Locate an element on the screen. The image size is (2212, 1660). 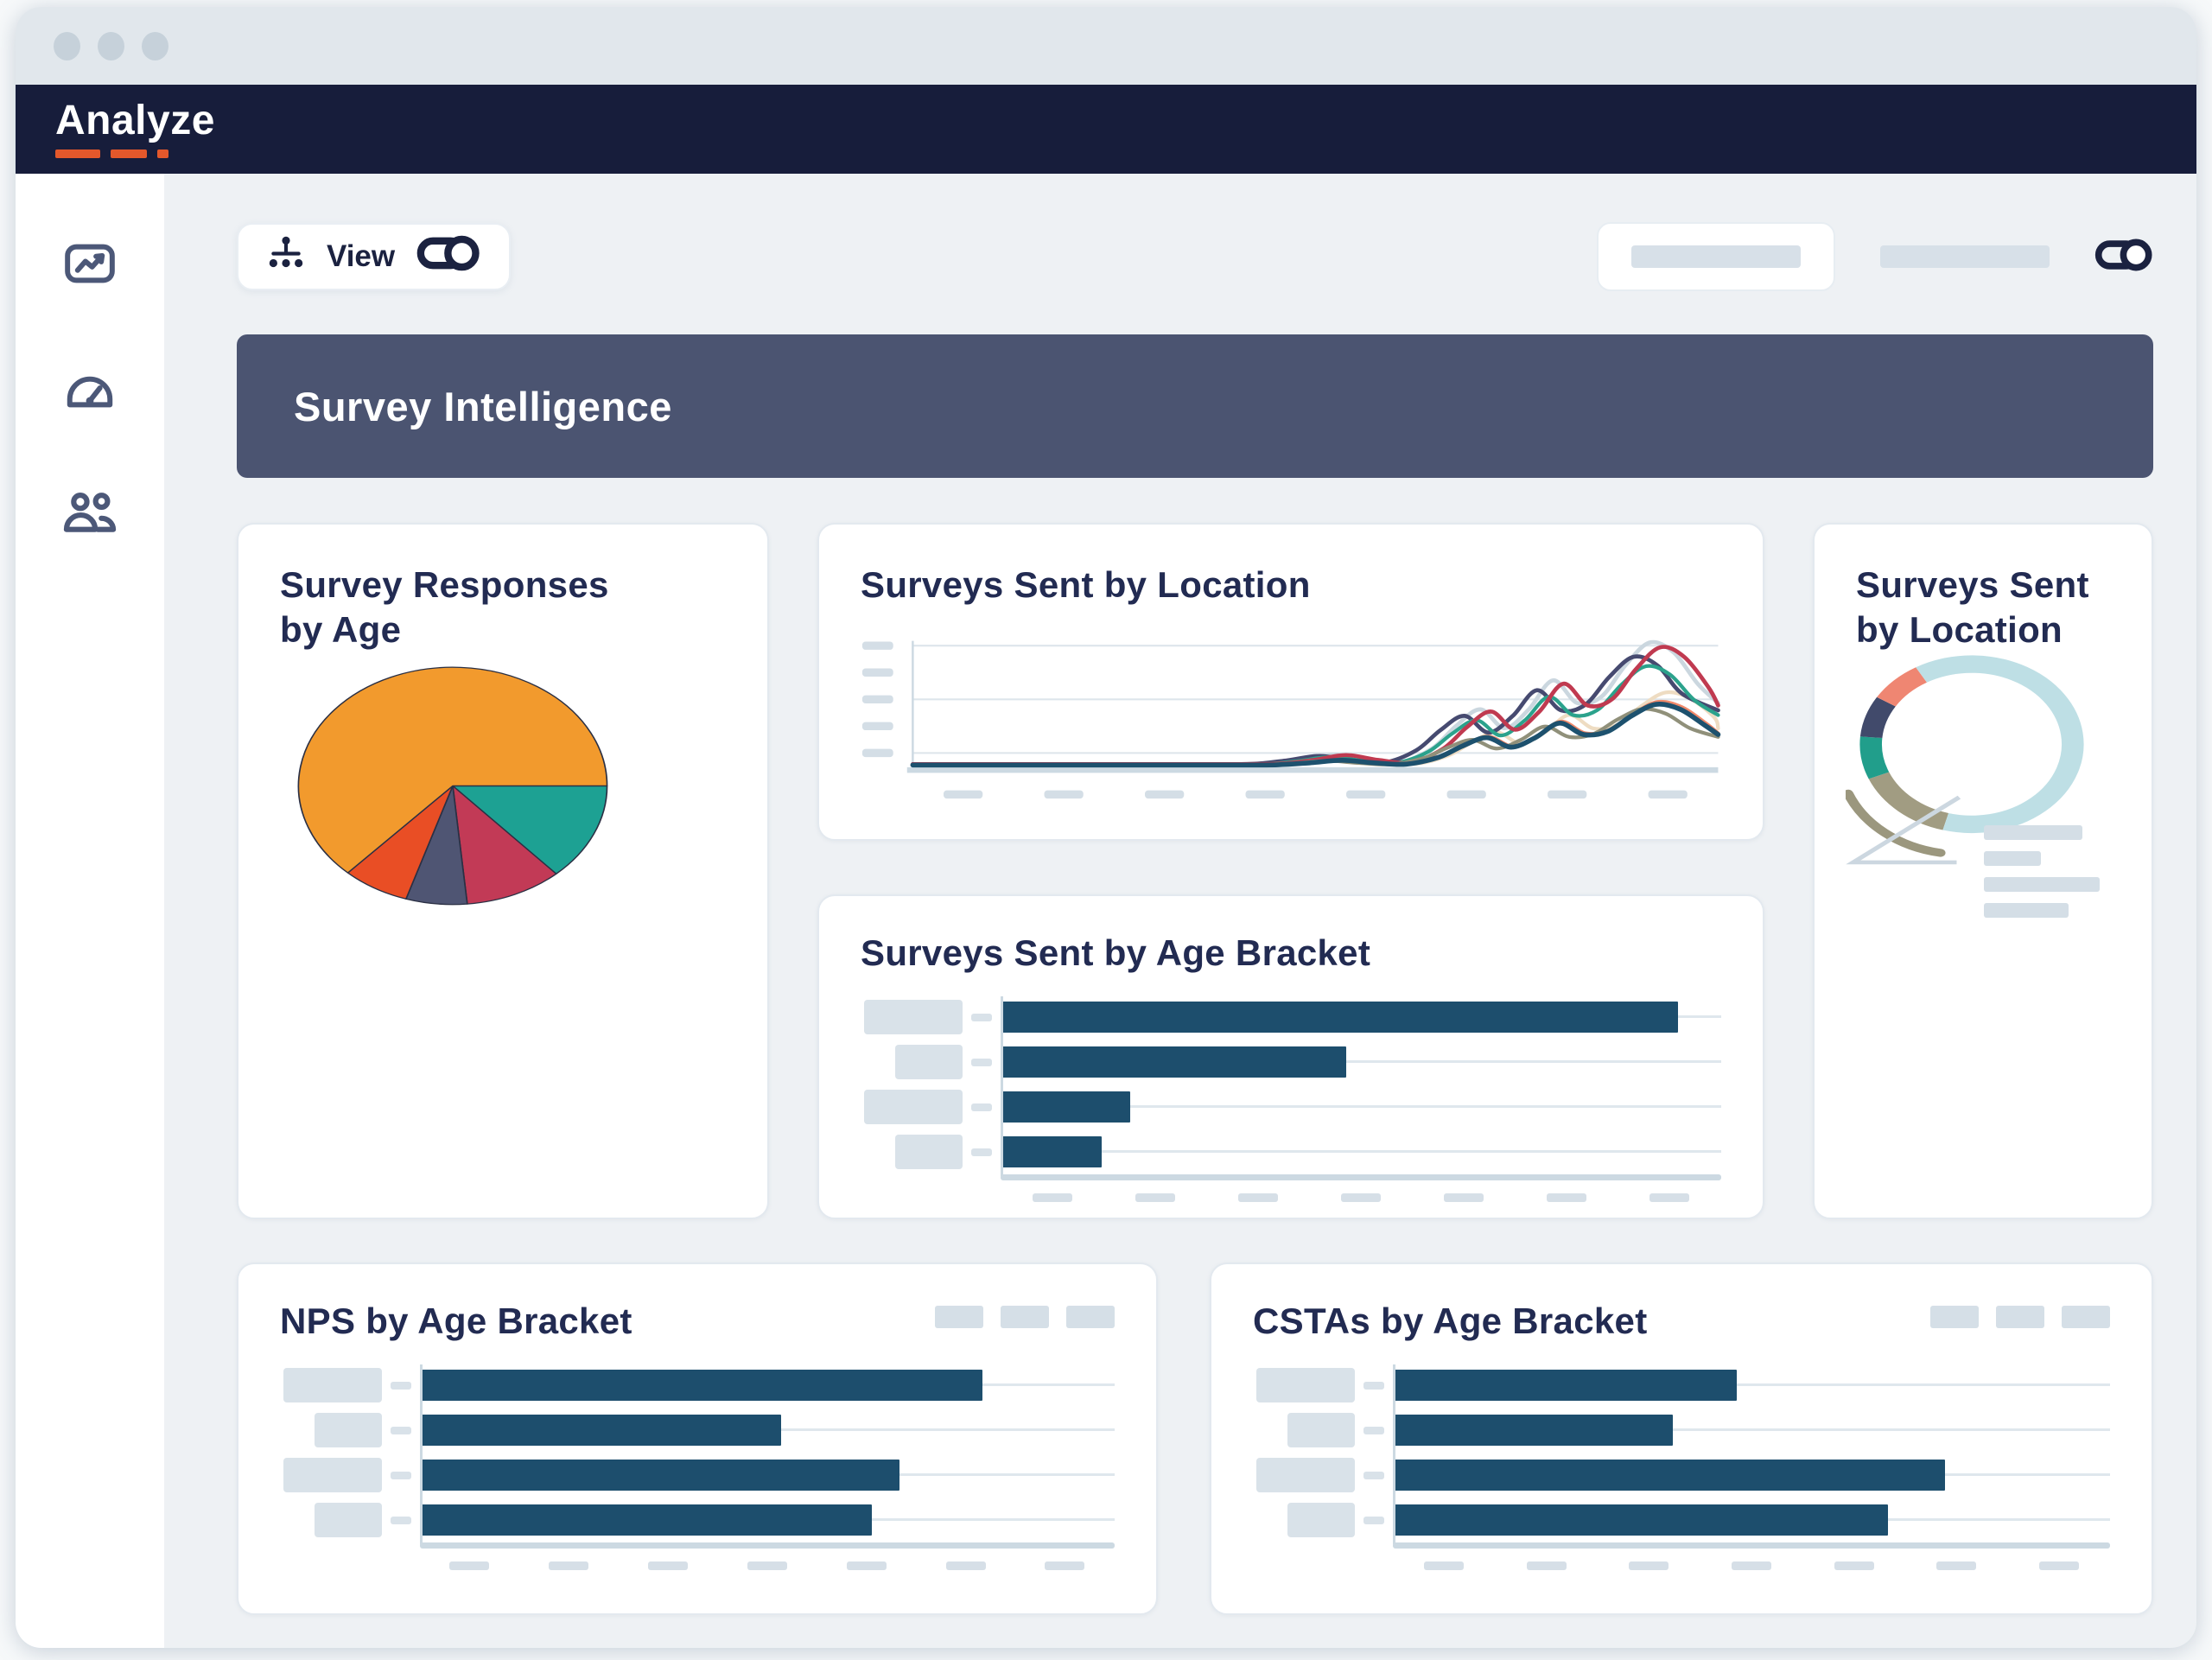
view-toggle-button: View is located at coordinates (374, 256).